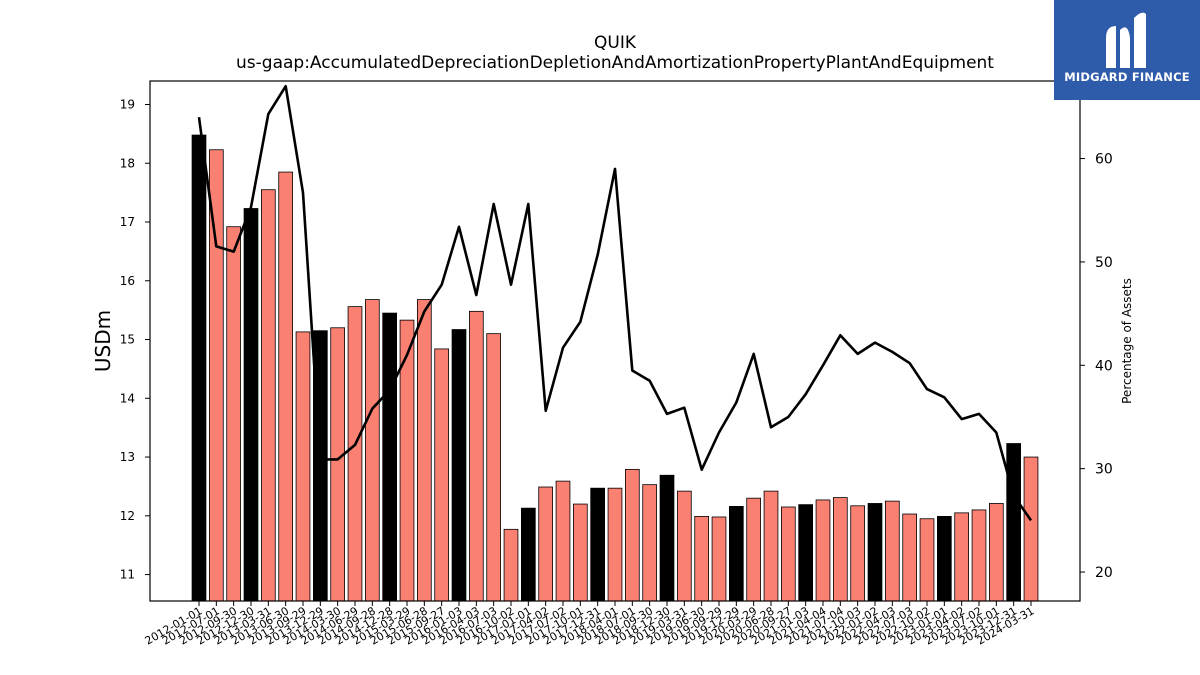 The image size is (1200, 675). What do you see at coordinates (1127, 341) in the screenshot?
I see `y2-axis-label: Percentage of Assets` at bounding box center [1127, 341].